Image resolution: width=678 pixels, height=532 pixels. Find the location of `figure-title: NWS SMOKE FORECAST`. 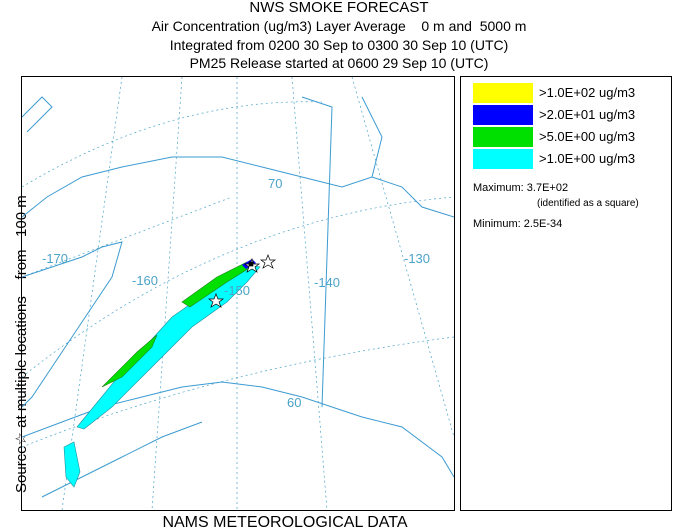

figure-title: NWS SMOKE FORECAST is located at coordinates (339, 8).